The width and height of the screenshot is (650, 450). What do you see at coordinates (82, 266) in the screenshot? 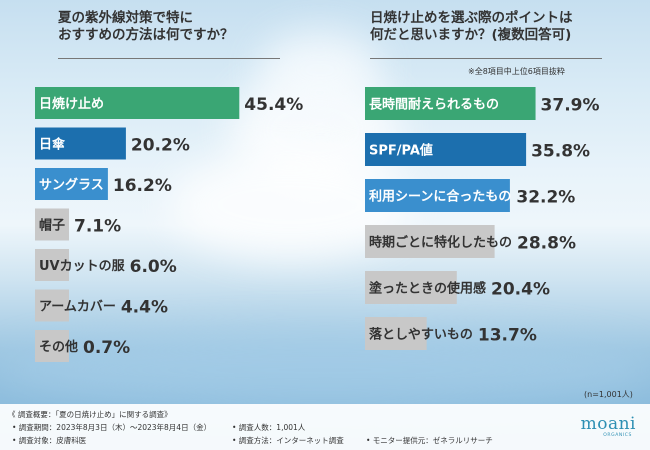
I see `left-category-label-4: UVカットの服` at bounding box center [82, 266].